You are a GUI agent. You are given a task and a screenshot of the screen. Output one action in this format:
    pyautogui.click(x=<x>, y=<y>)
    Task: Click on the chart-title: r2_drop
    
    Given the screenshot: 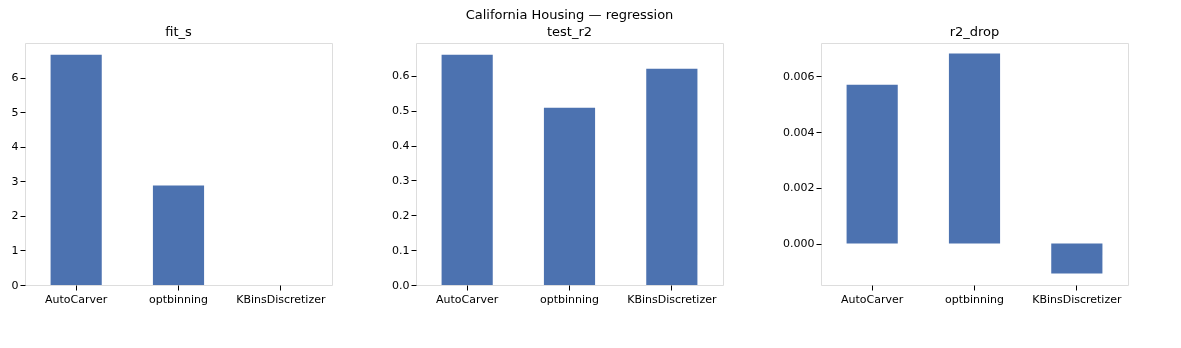 What is the action you would take?
    pyautogui.click(x=974, y=31)
    